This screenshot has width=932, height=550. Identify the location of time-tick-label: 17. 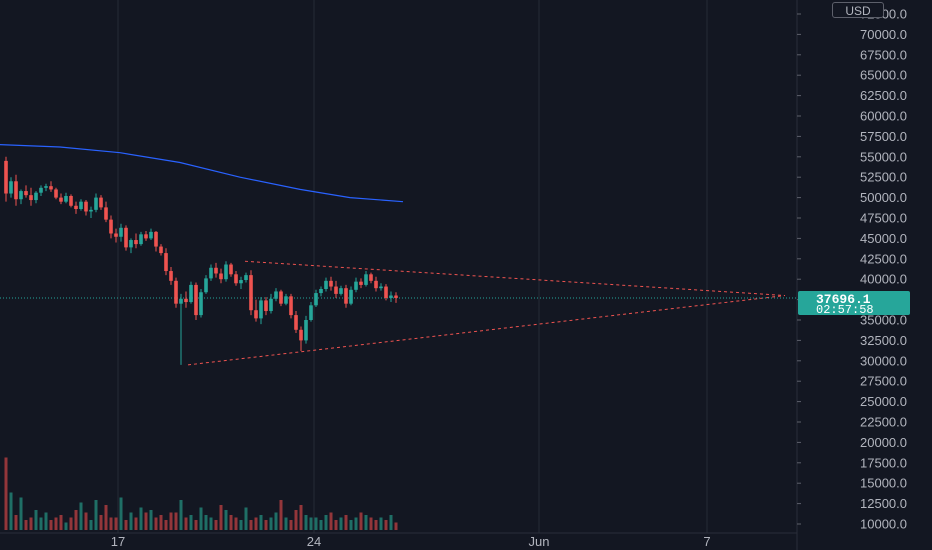
(118, 541).